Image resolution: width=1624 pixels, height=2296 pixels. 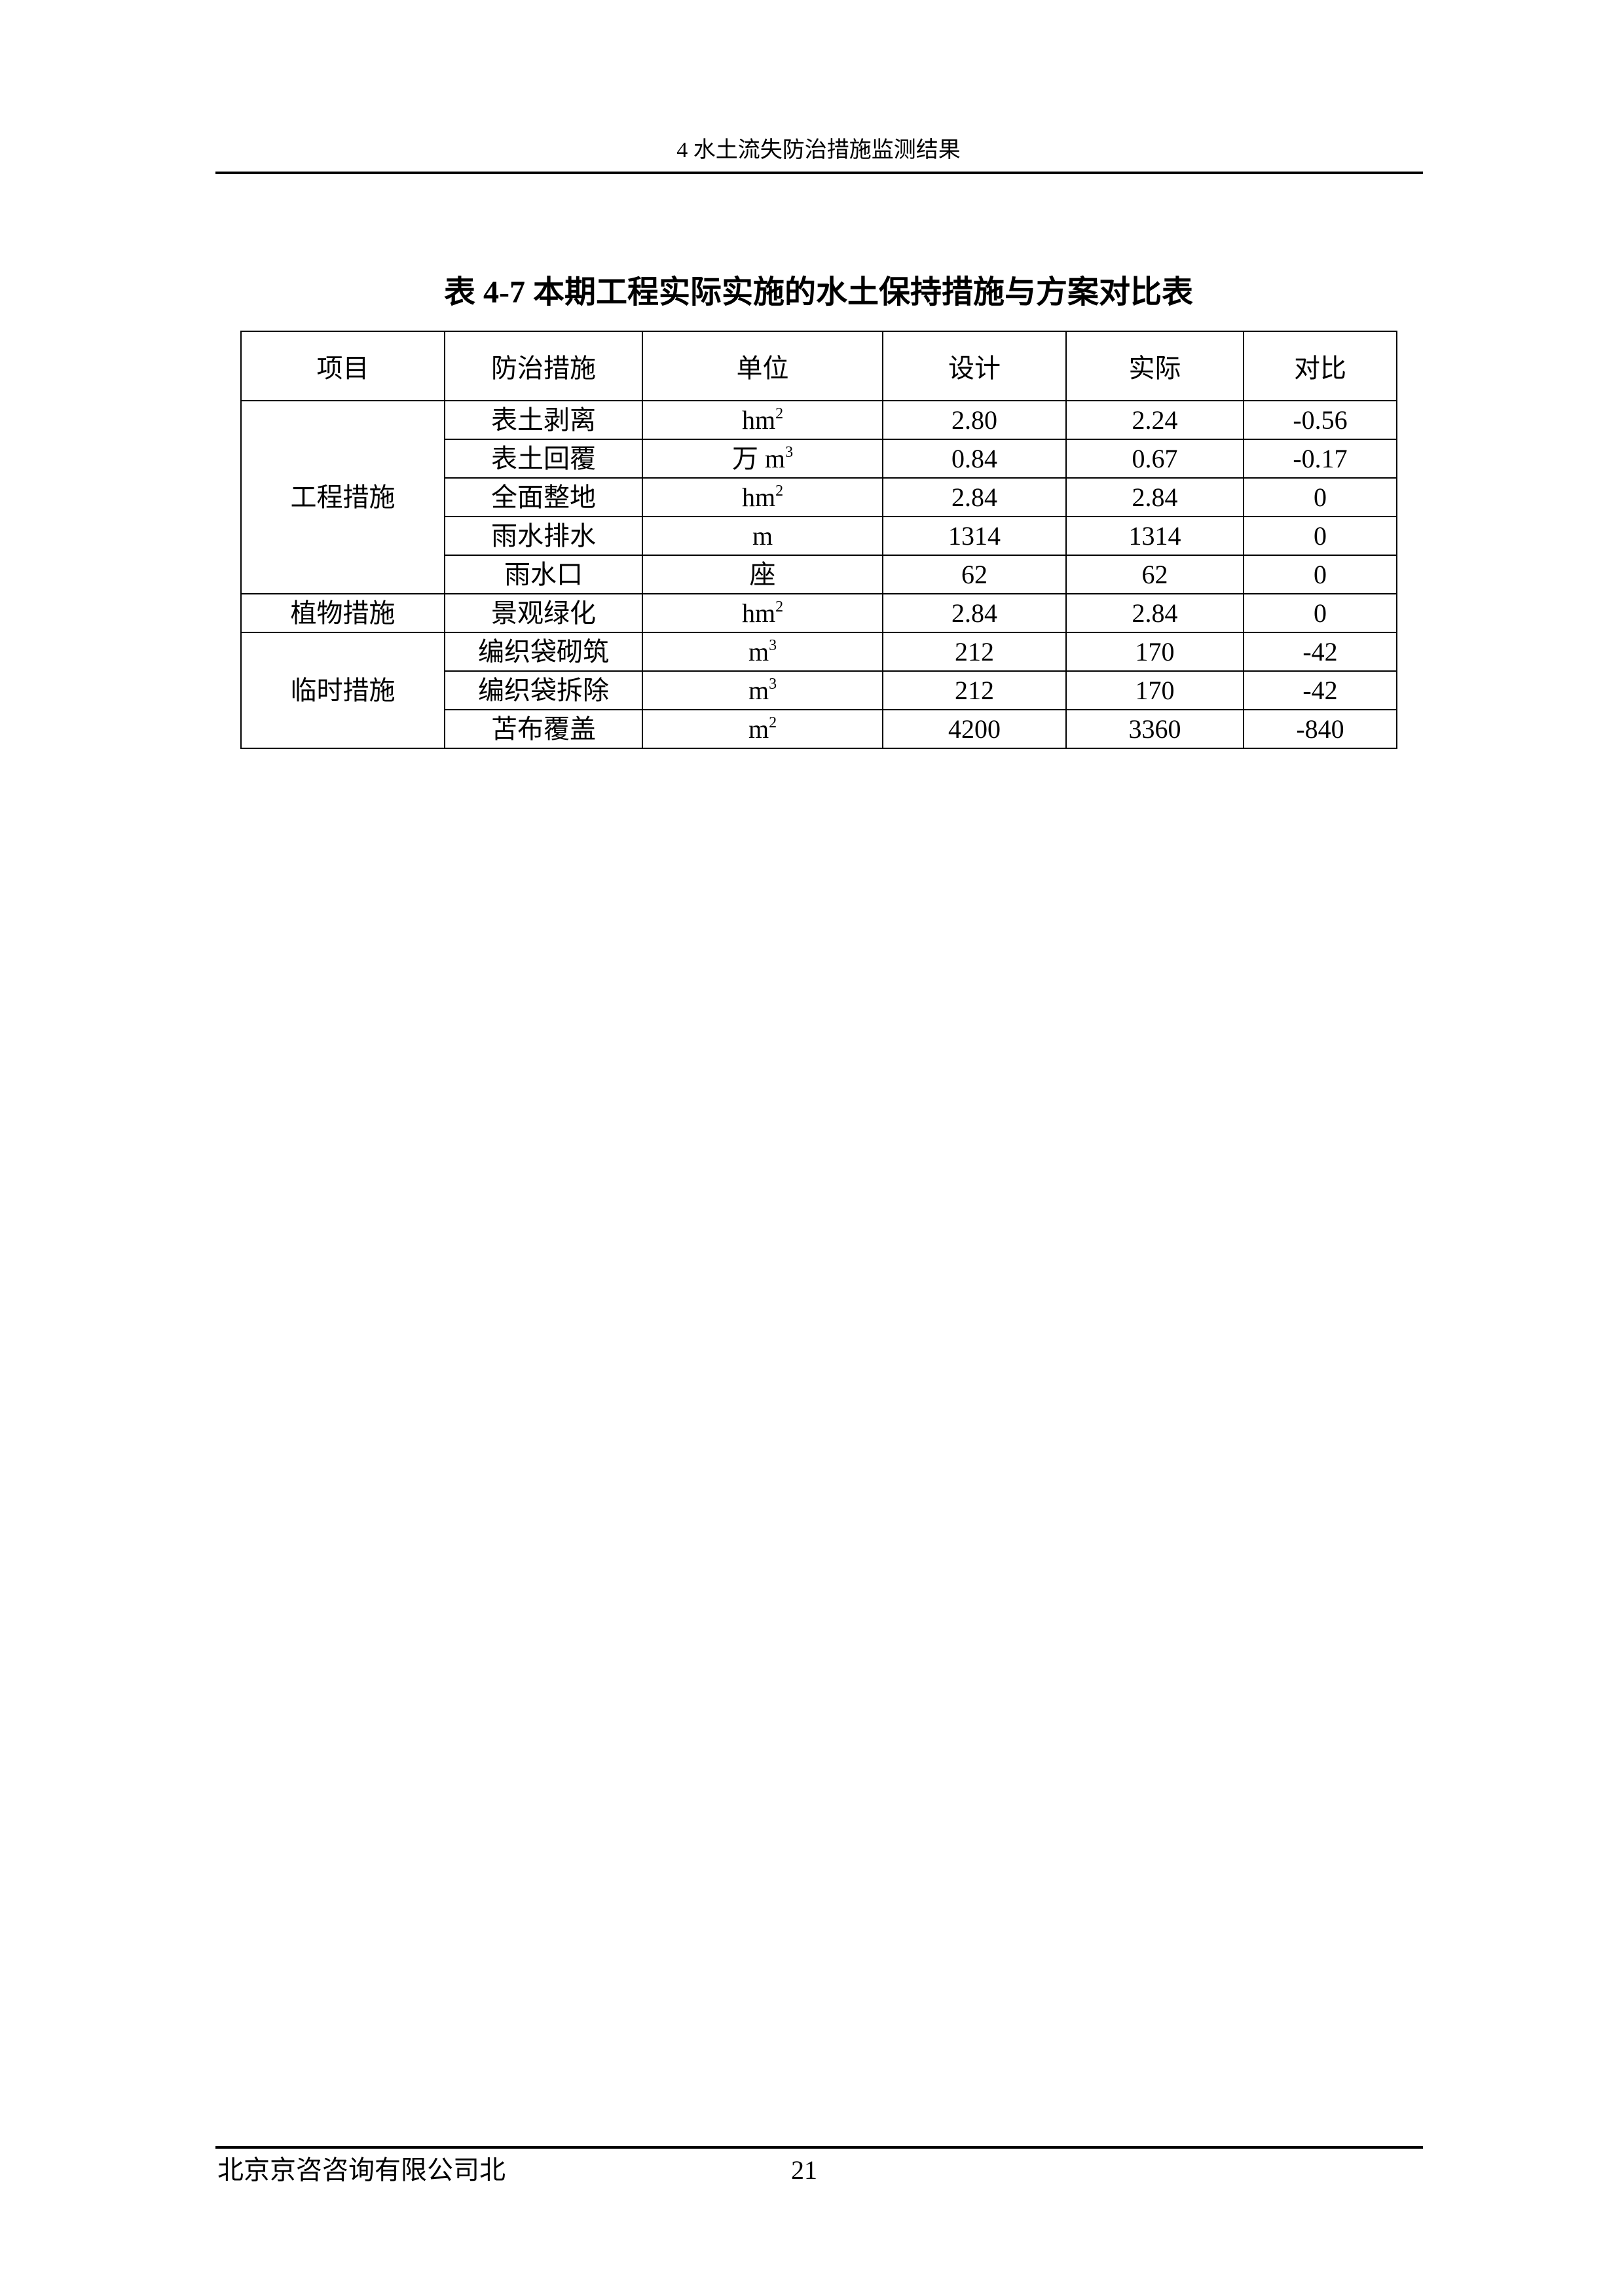 I want to click on measure-cell: 雨水口, so click(x=543, y=574).